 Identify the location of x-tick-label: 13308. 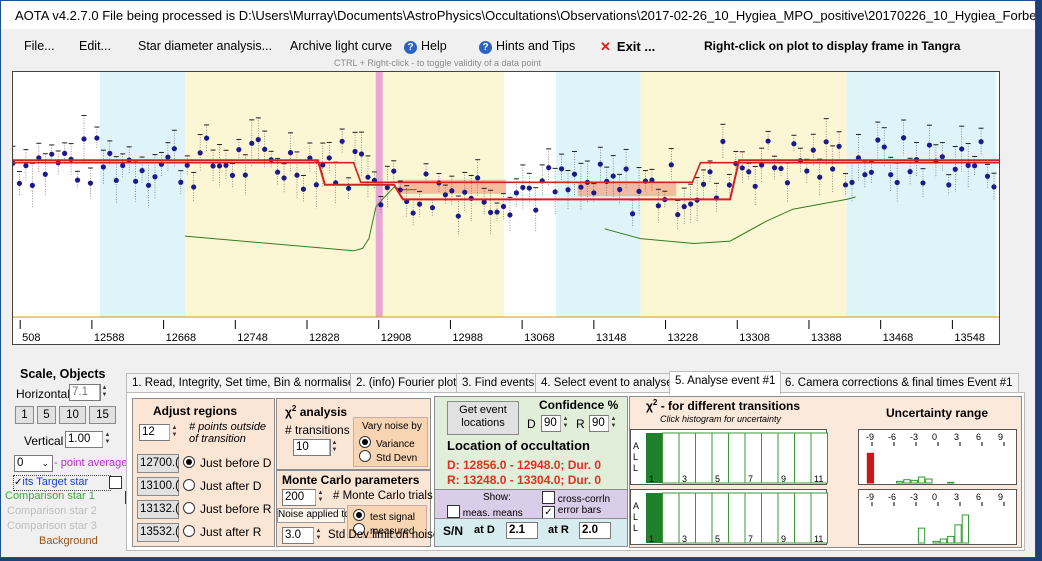
(754, 338).